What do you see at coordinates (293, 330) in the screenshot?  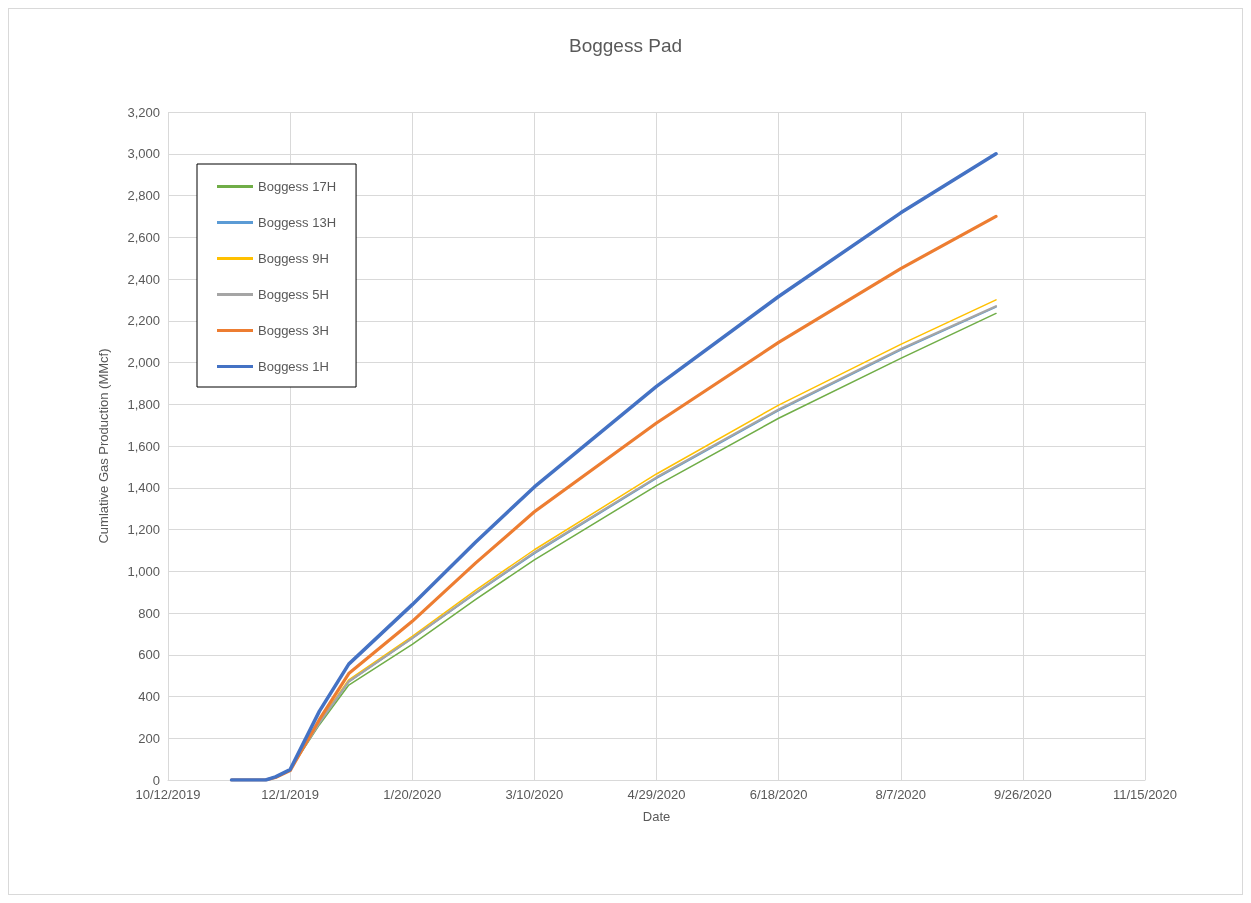 I see `legend-label: Boggess 3H` at bounding box center [293, 330].